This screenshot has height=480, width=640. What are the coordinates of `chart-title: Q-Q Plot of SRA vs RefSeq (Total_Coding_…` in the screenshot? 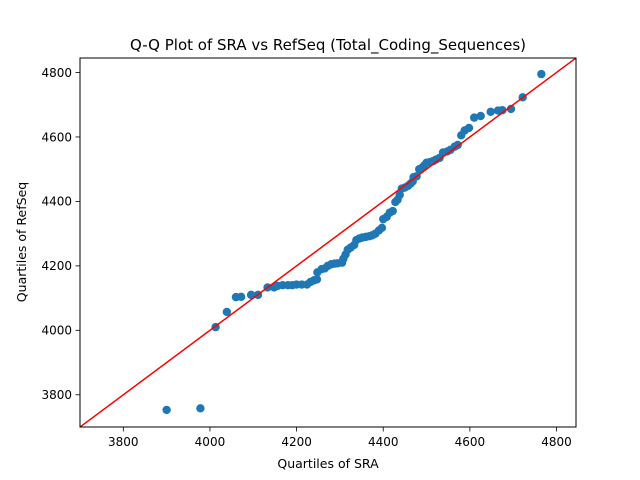 It's located at (328, 45).